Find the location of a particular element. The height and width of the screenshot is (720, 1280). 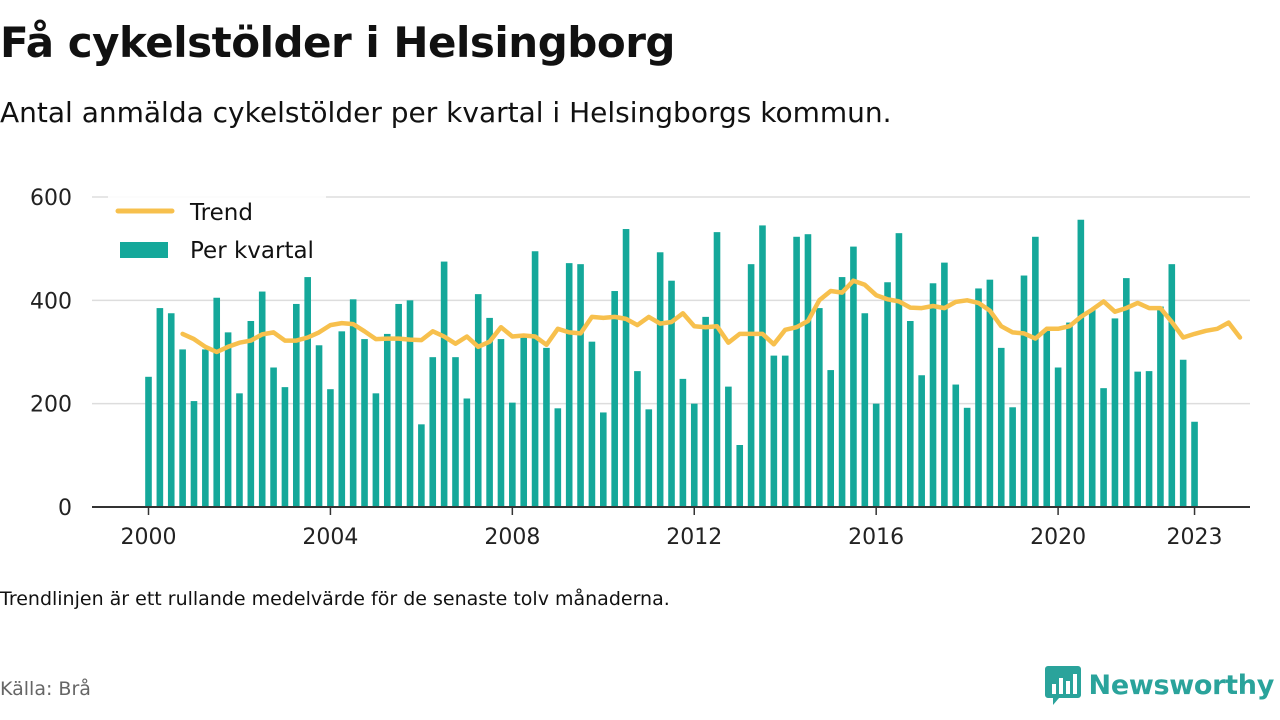

x-tick-label: 2023 is located at coordinates (1195, 537).